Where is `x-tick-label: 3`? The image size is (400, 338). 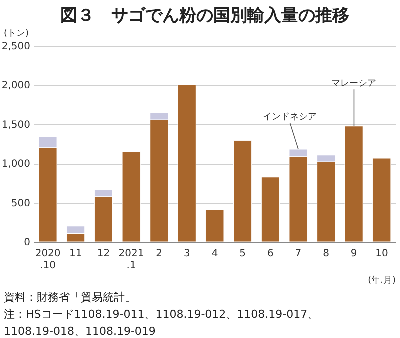 x-tick-label: 3 is located at coordinates (187, 254).